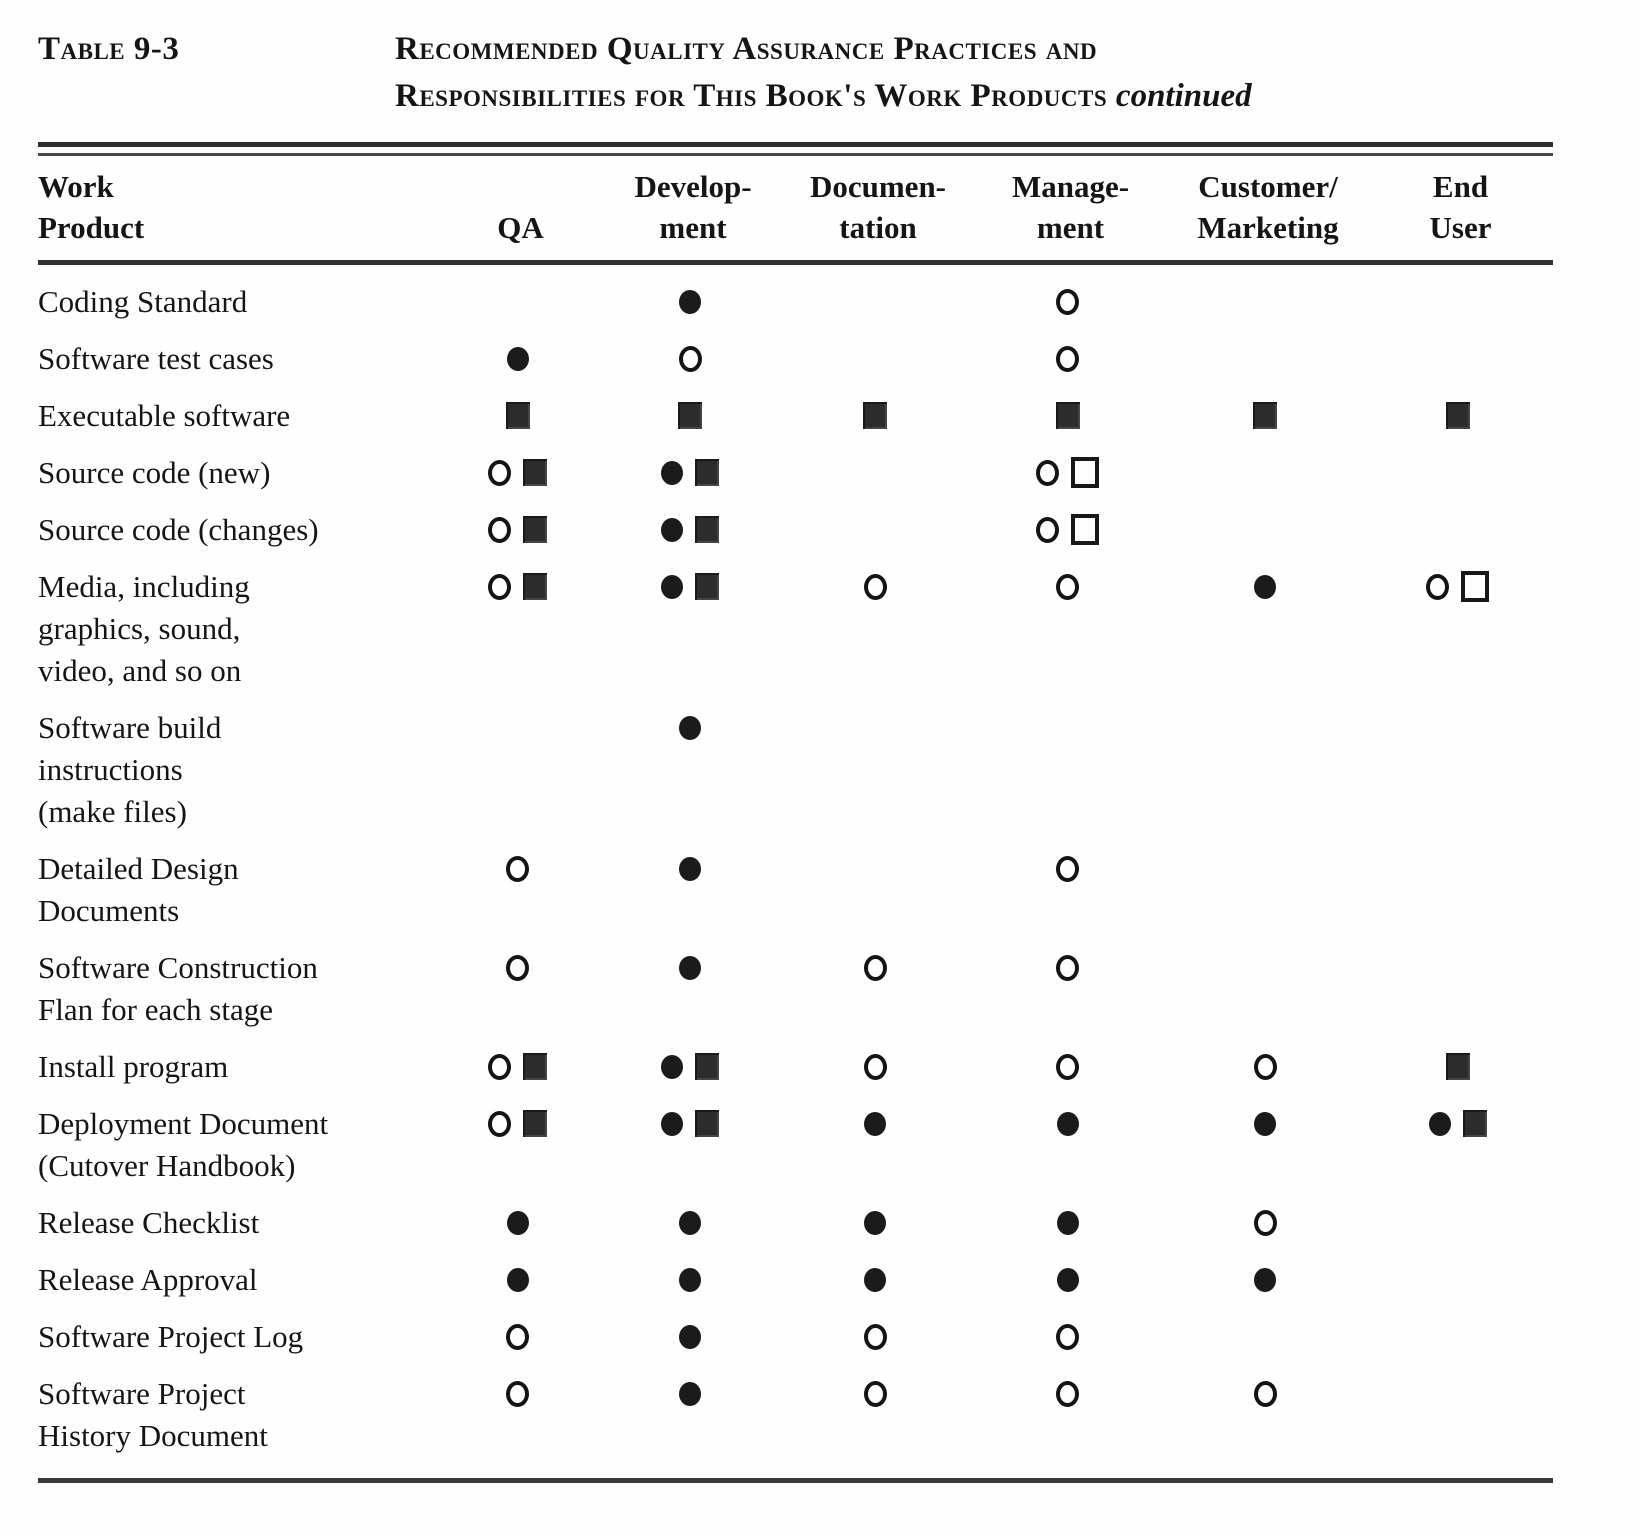 The width and height of the screenshot is (1642, 1538). What do you see at coordinates (1085, 530) in the screenshot?
I see `open-square-icon` at bounding box center [1085, 530].